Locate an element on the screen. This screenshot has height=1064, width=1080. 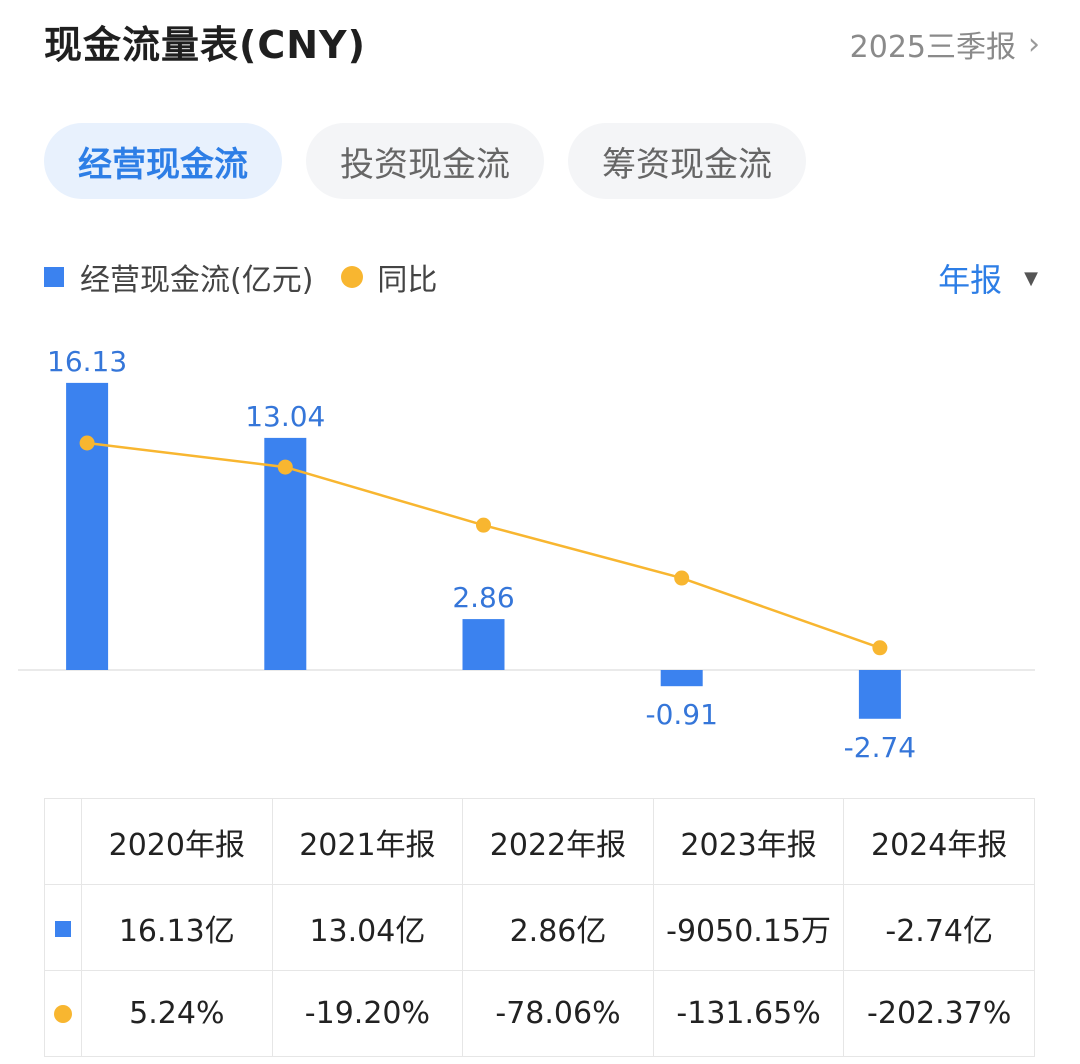
tab-operating-cashflow: 经营现金流 is located at coordinates (163, 161).